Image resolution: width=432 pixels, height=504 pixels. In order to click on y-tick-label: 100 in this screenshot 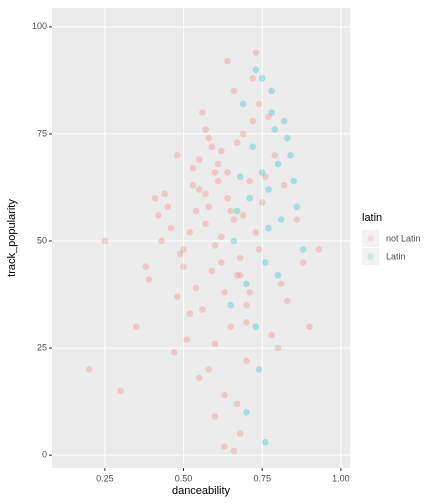, I will do `click(39, 26)`.